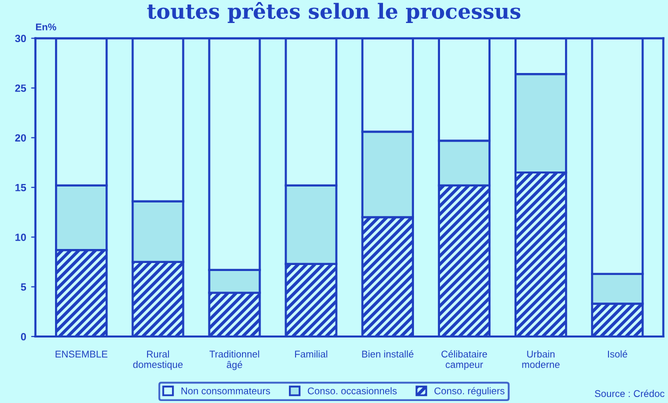 Image resolution: width=668 pixels, height=403 pixels. Describe the element at coordinates (541, 359) in the screenshot. I see `x-tick-label: Urbain moderne` at that location.